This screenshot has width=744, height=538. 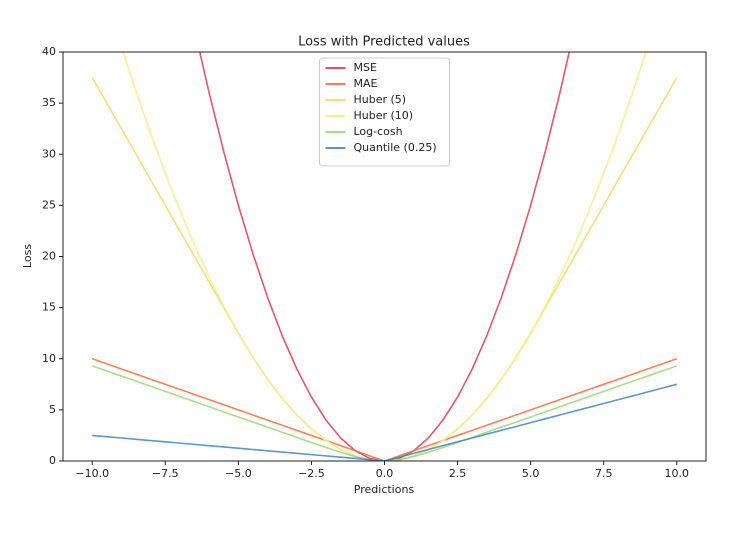 What do you see at coordinates (604, 473) in the screenshot?
I see `x-tick-label: 7.5` at bounding box center [604, 473].